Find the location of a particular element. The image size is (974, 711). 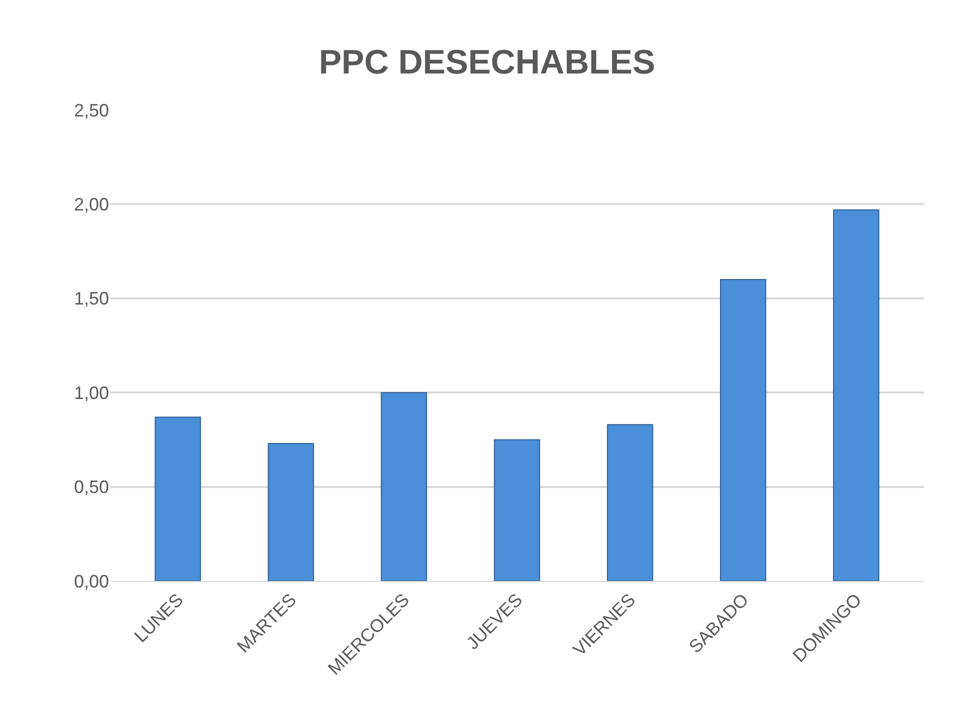

y-tick-label: 2,00 is located at coordinates (91, 204).